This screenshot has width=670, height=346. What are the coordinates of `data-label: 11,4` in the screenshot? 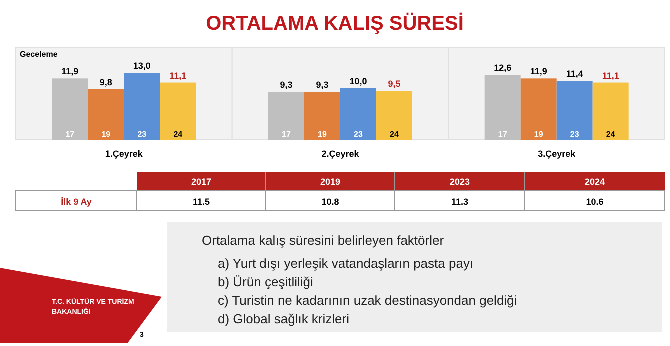 It's located at (575, 74).